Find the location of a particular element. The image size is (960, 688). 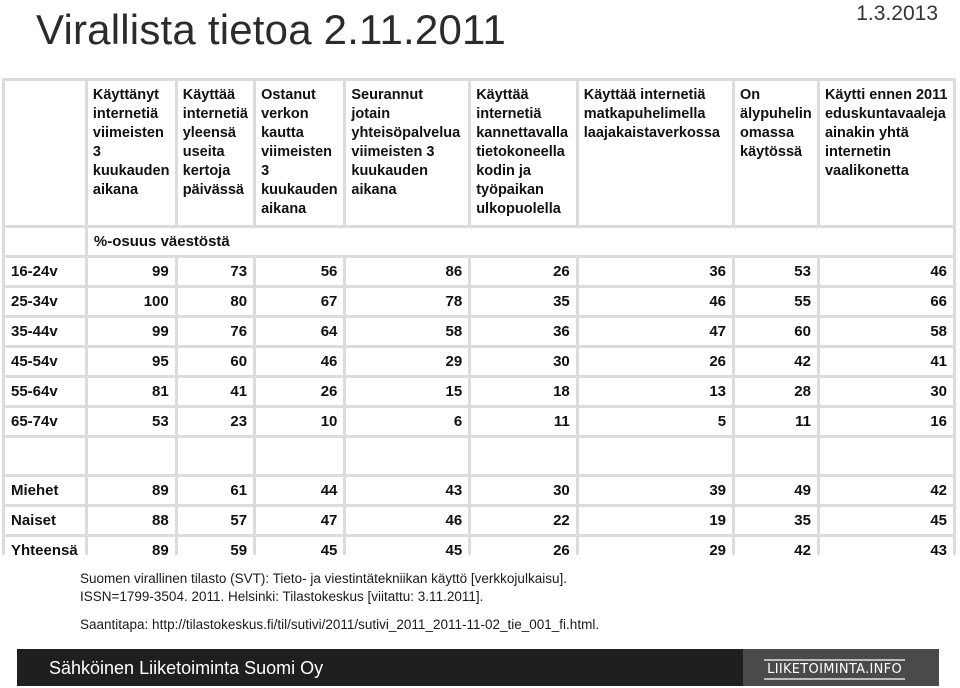

table-cell: 67 is located at coordinates (300, 301).